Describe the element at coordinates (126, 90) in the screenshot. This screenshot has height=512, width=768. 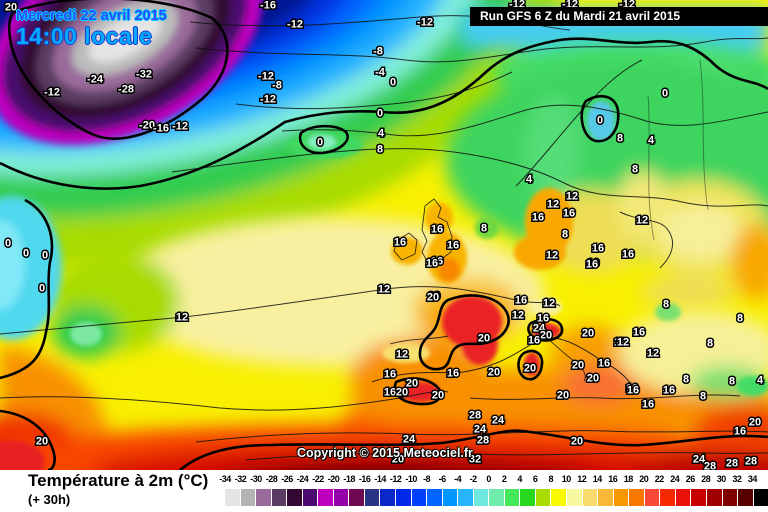
I see `map-temp-label: -28` at that location.